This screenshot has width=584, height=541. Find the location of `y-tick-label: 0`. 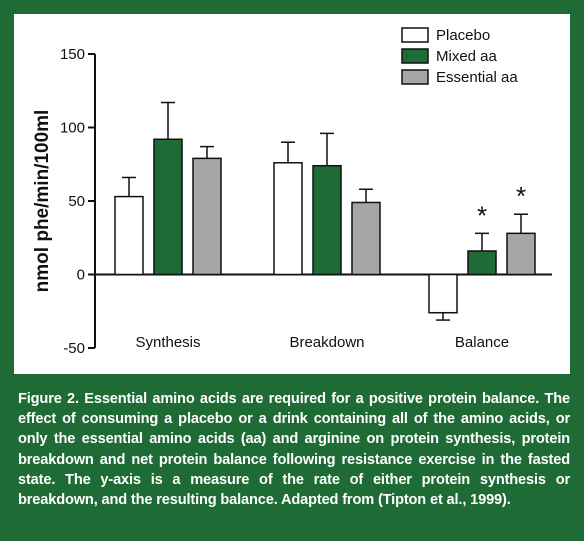

y-tick-label: 0 is located at coordinates (81, 275).